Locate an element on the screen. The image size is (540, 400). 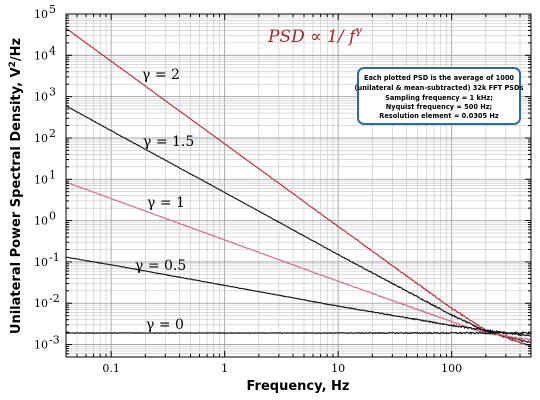
info-line-4: Nyquist frequency = 500 Hz; is located at coordinates (439, 107).